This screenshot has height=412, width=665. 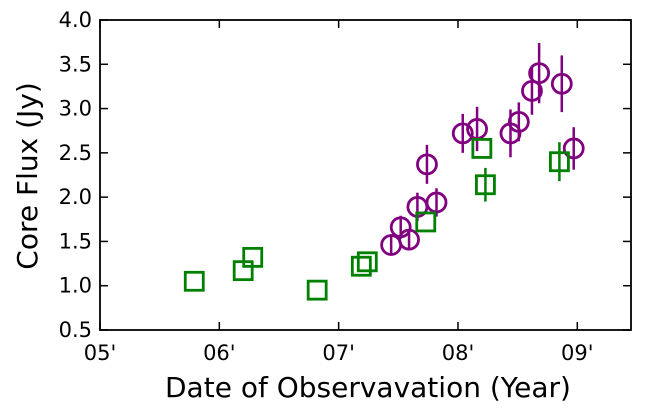 I want to click on y-tick-label: 4.0, so click(x=75, y=20).